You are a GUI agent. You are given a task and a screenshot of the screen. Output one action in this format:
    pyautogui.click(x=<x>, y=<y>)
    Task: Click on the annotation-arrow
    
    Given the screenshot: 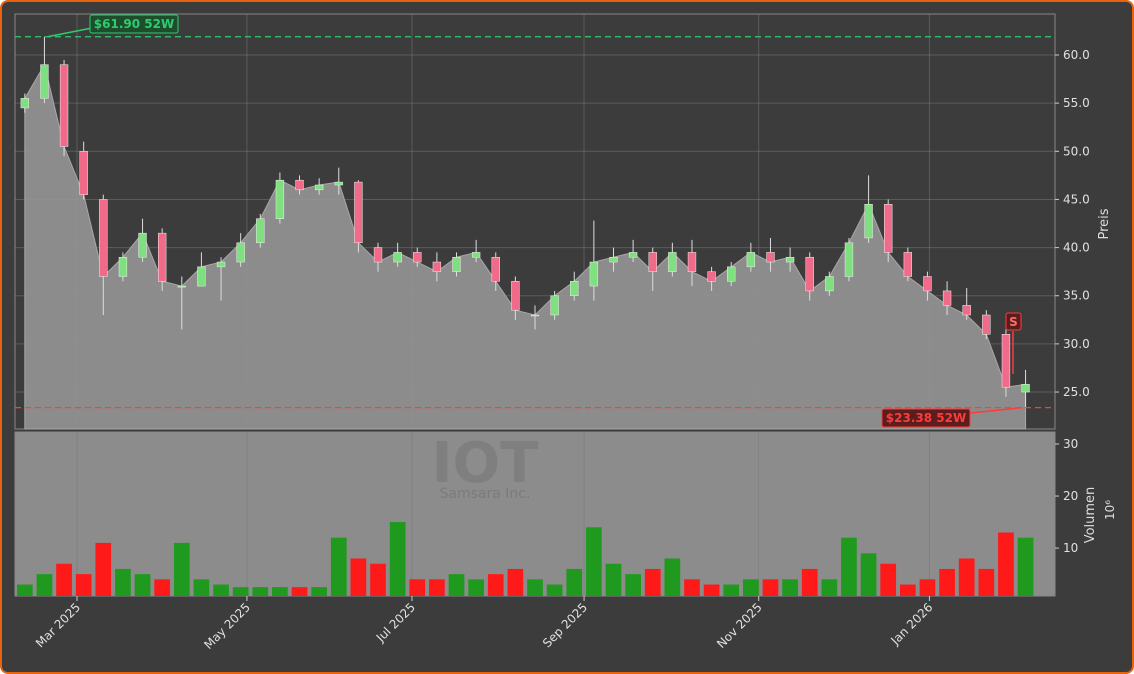 What is the action you would take?
    pyautogui.click(x=996, y=410)
    